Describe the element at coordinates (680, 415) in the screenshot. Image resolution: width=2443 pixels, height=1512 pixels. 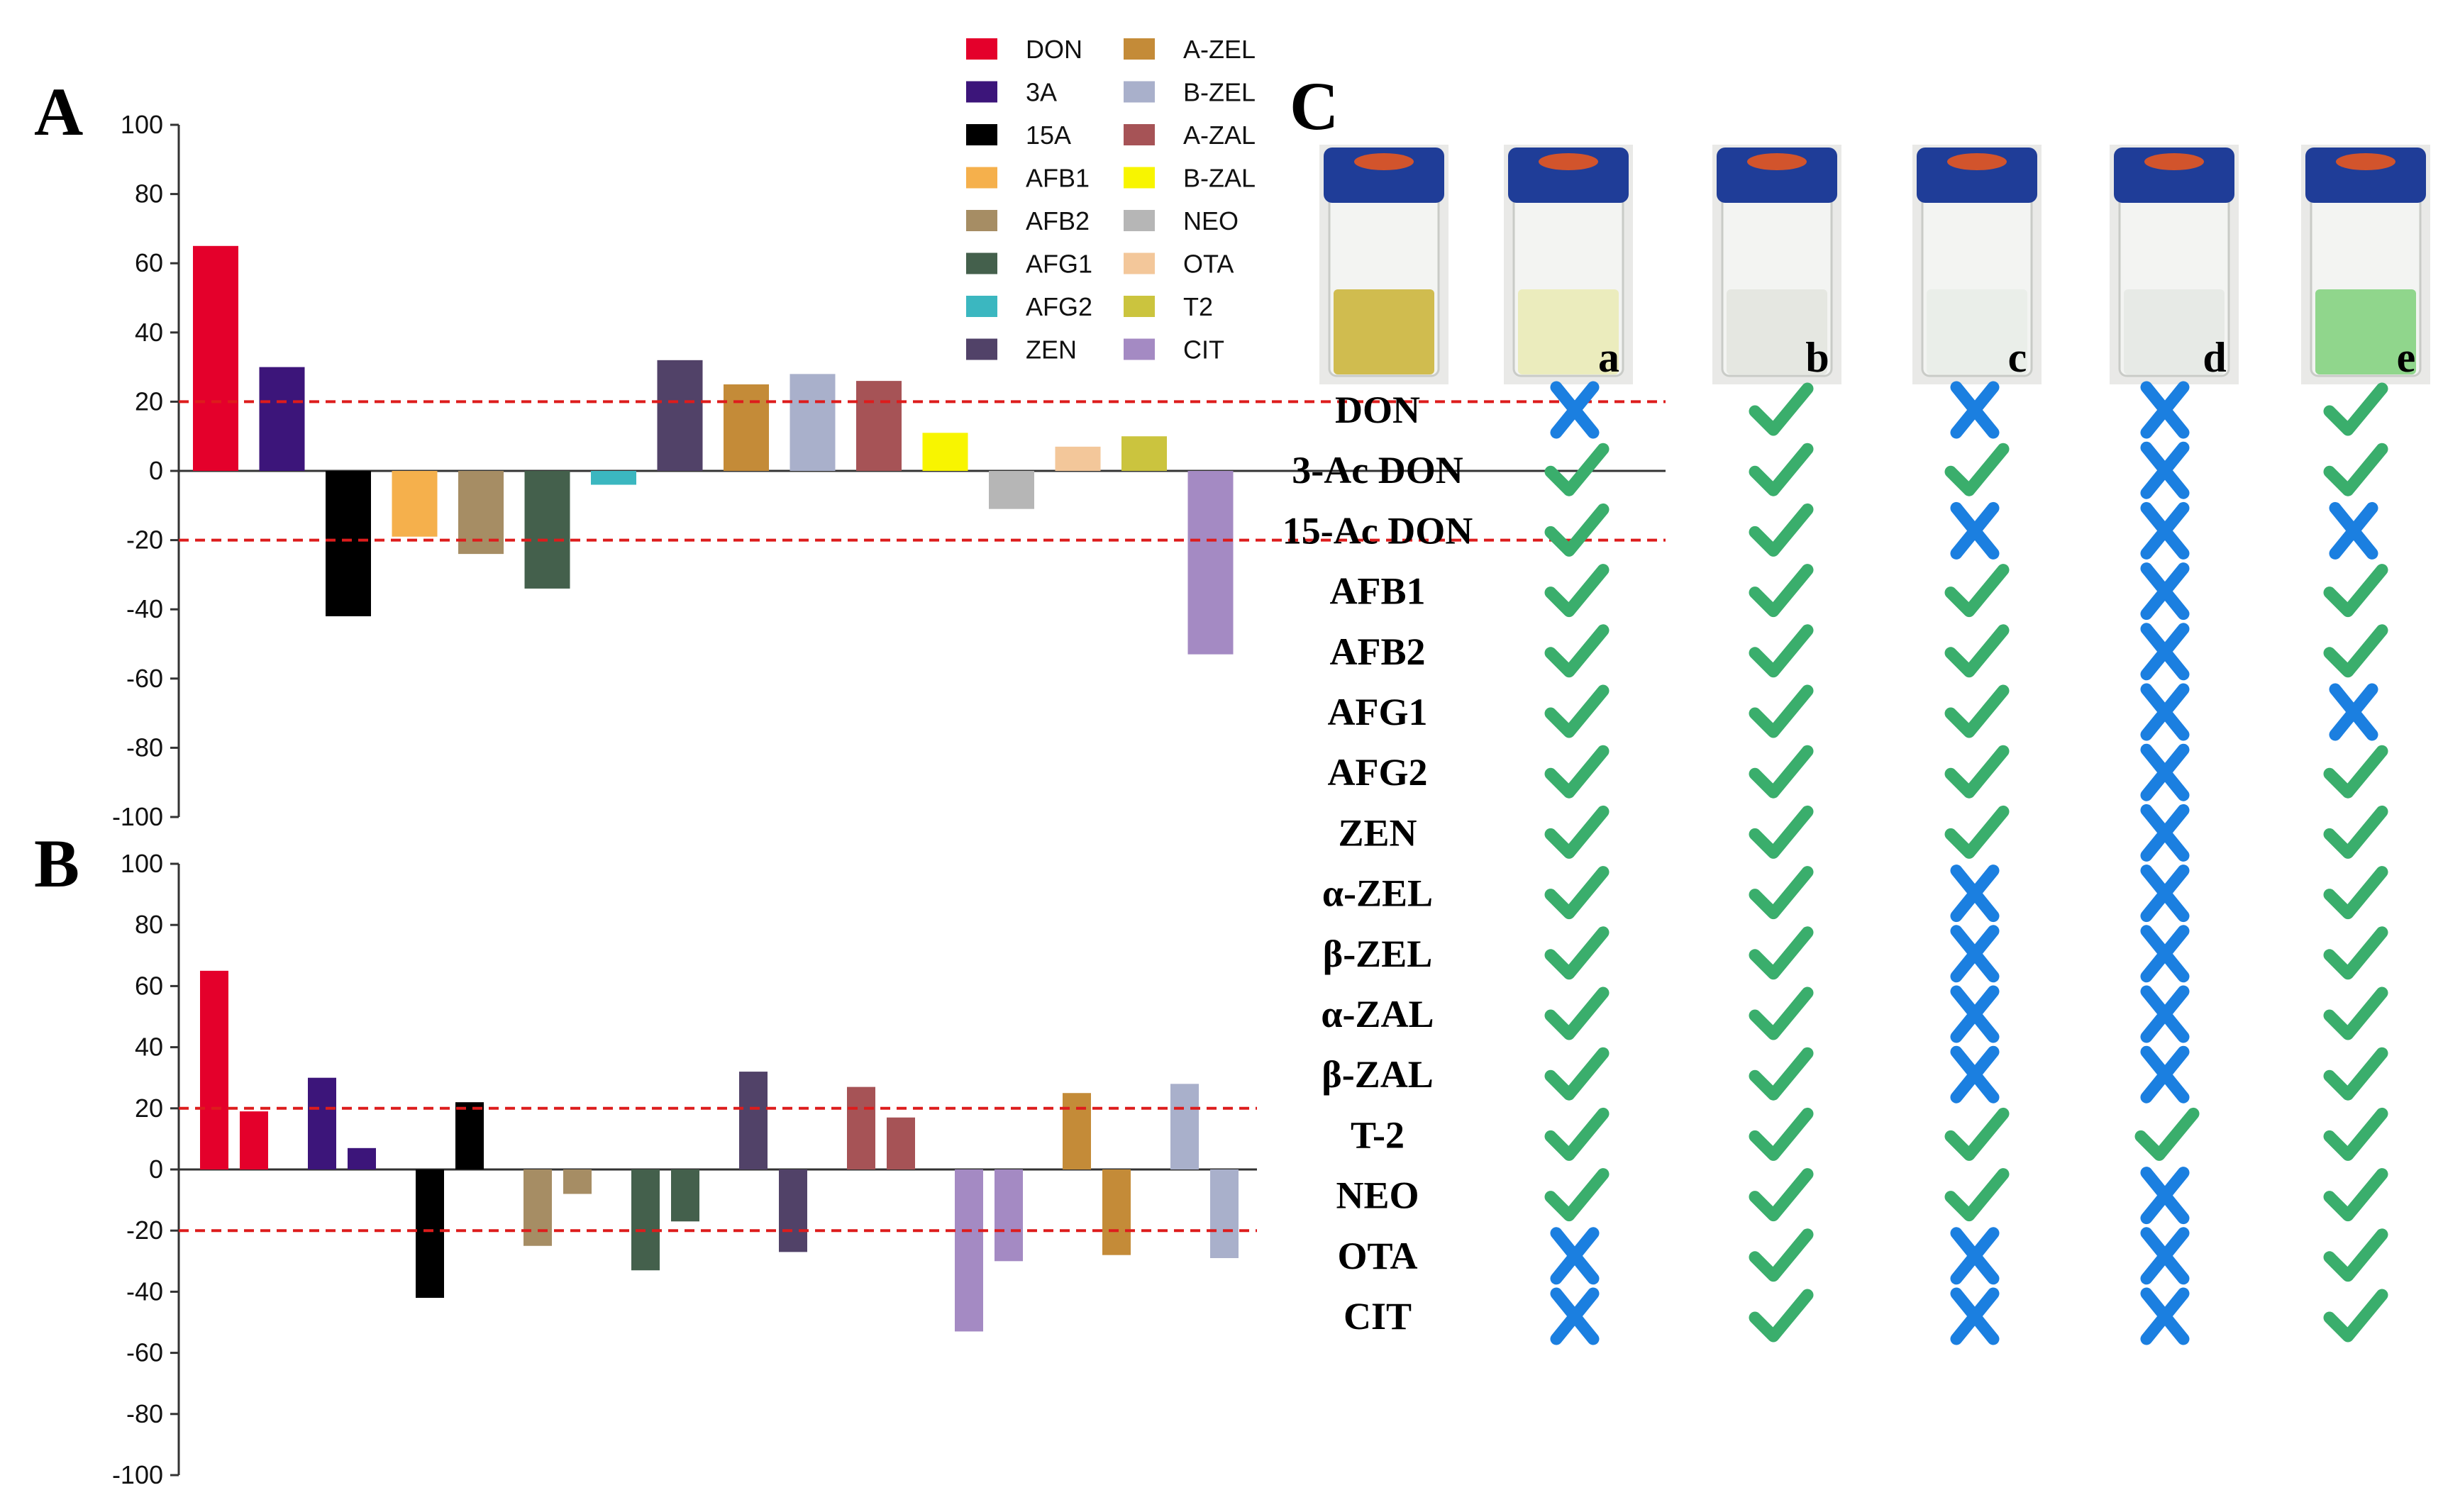
I see `bar-zen` at that location.